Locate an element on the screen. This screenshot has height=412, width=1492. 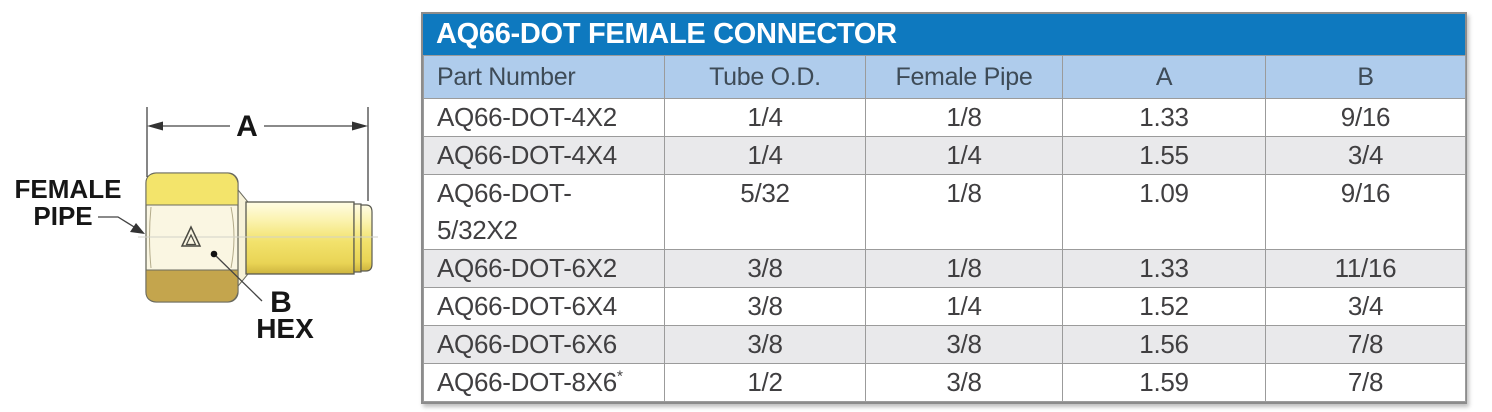
cell-part-number: AQ66-DOT-8X6* is located at coordinates (544, 382).